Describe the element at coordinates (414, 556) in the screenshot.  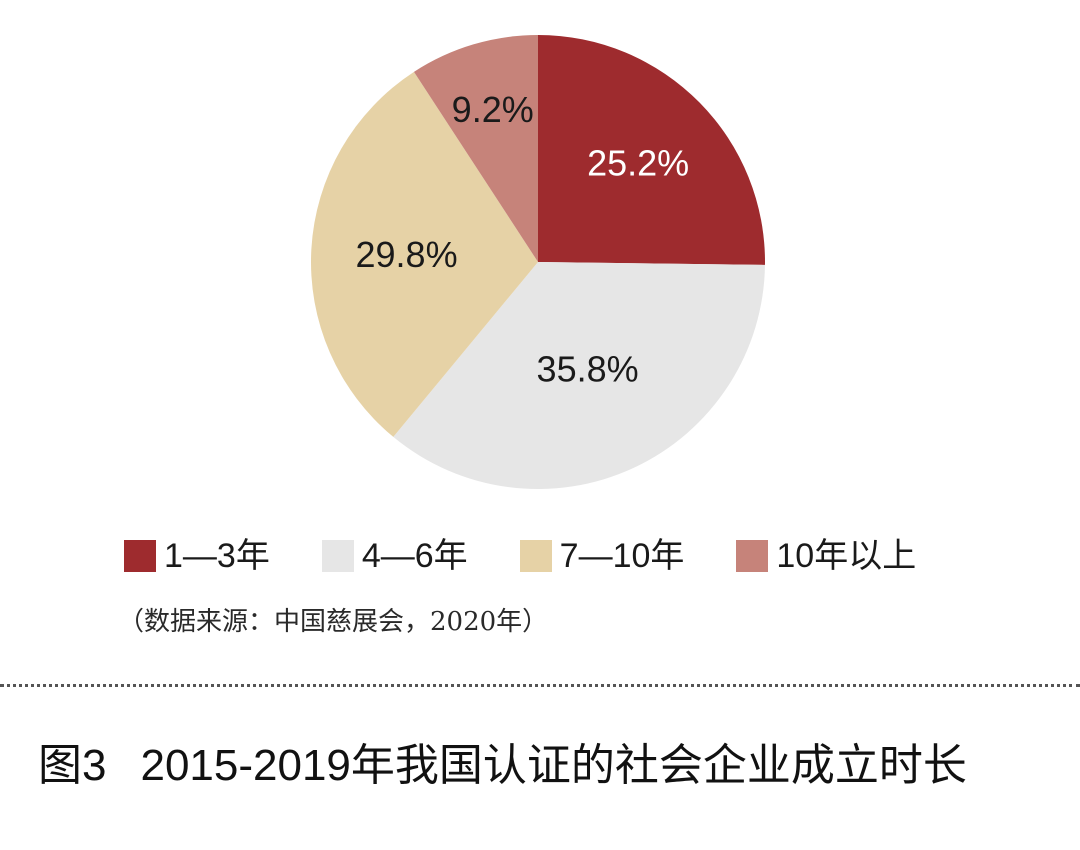
I see `legend-label: 4—6年` at that location.